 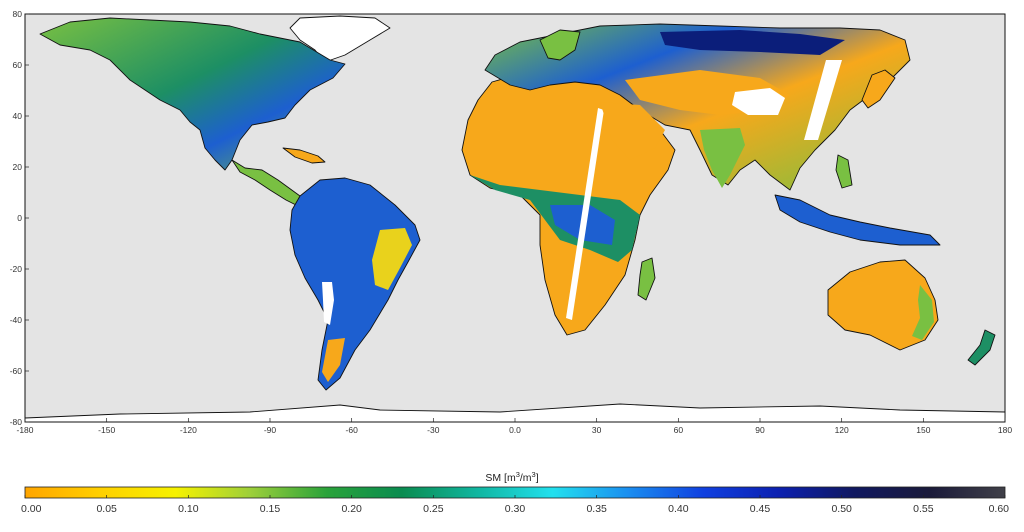 What do you see at coordinates (340, 39) in the screenshot?
I see `greenland` at bounding box center [340, 39].